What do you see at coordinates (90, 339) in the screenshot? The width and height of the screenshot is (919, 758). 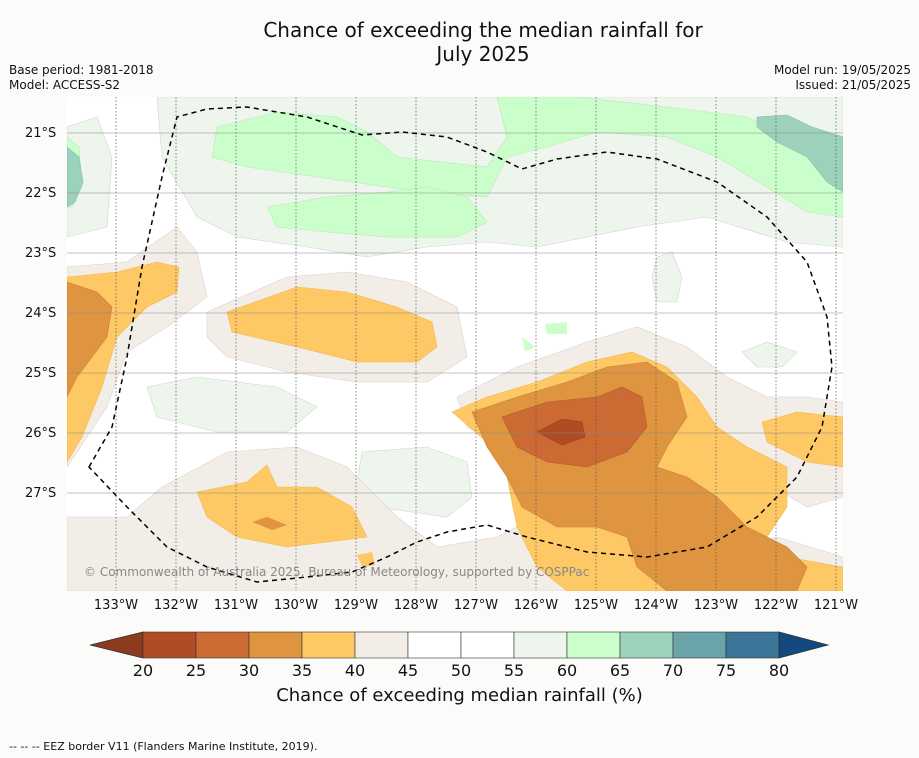 I see `region-30-35-west` at bounding box center [90, 339].